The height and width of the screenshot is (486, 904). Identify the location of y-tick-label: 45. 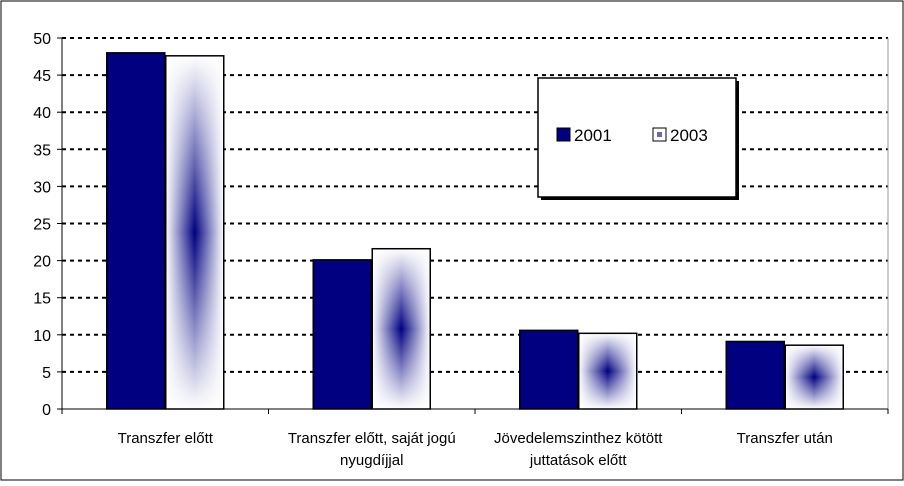
(42, 76).